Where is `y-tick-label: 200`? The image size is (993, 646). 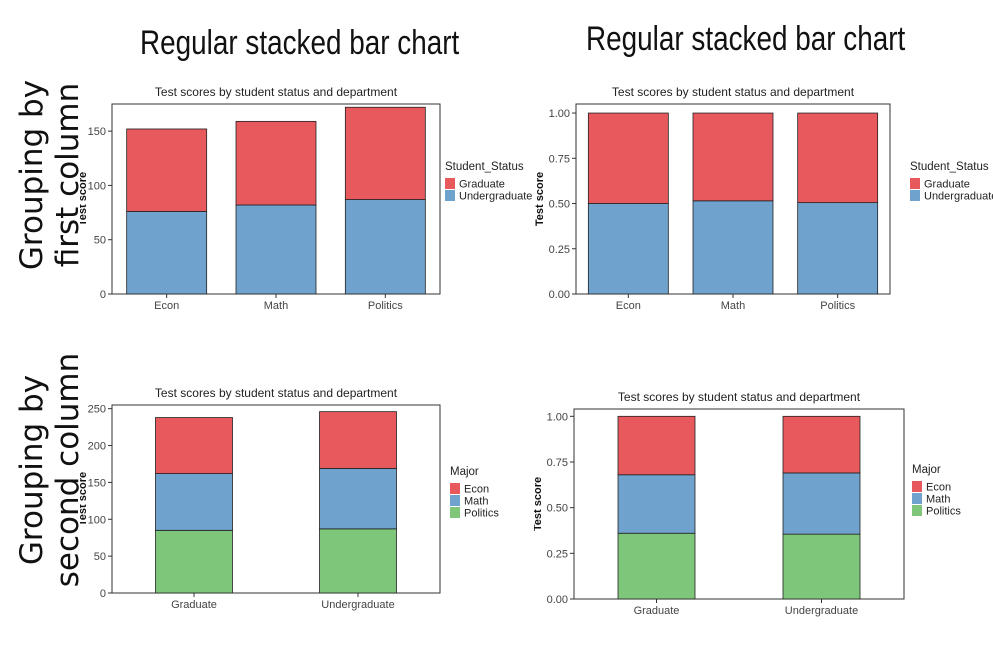 y-tick-label: 200 is located at coordinates (97, 447).